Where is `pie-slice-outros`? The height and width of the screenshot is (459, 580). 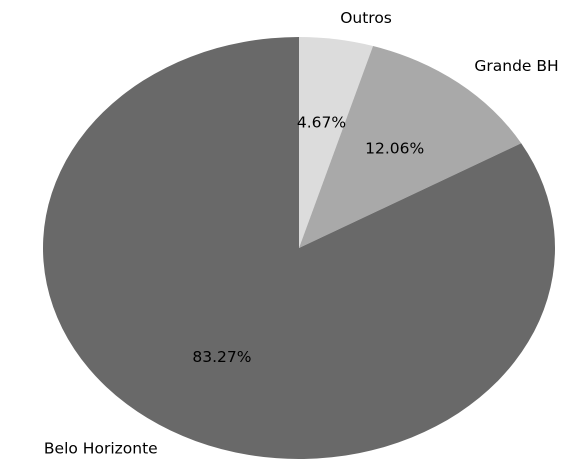
pie-slice-outros is located at coordinates (336, 142).